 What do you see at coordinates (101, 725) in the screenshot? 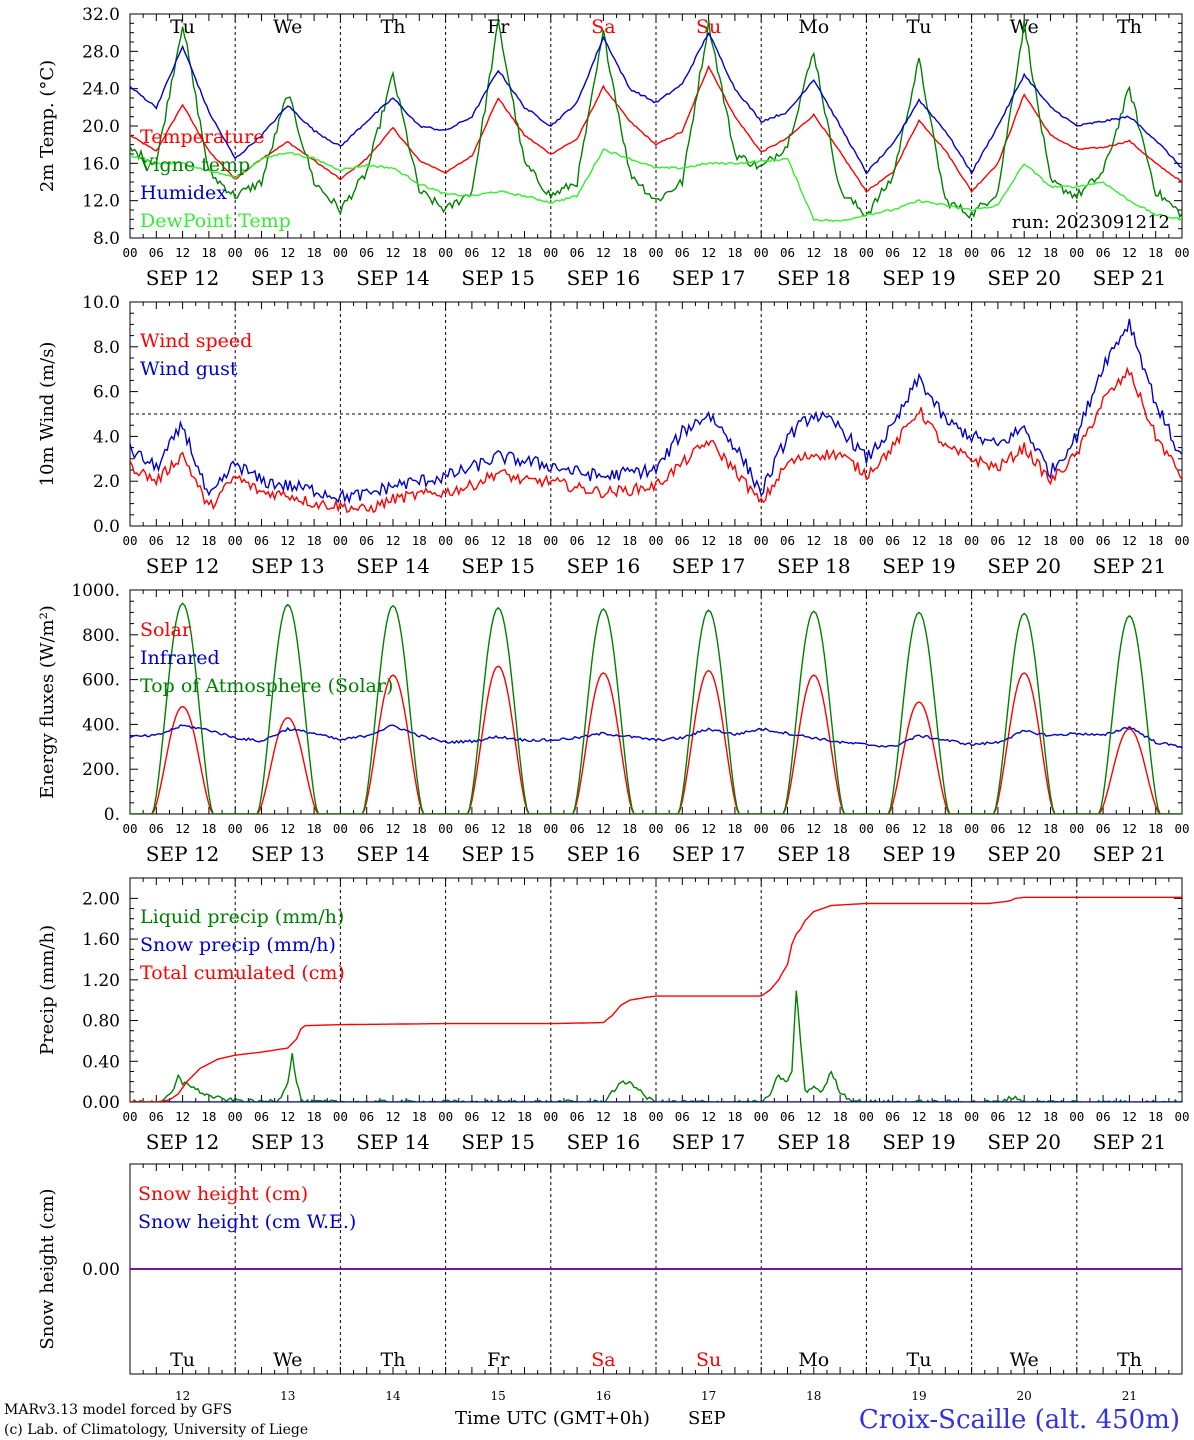
I see `y-tick-label: 400.` at bounding box center [101, 725].